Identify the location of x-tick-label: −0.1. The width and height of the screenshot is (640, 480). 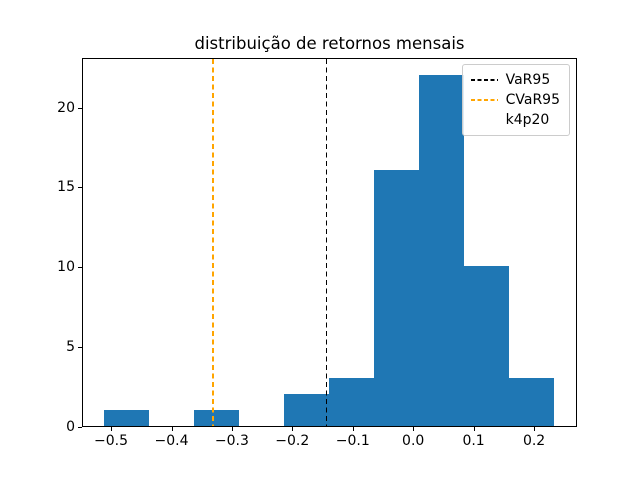
(352, 441).